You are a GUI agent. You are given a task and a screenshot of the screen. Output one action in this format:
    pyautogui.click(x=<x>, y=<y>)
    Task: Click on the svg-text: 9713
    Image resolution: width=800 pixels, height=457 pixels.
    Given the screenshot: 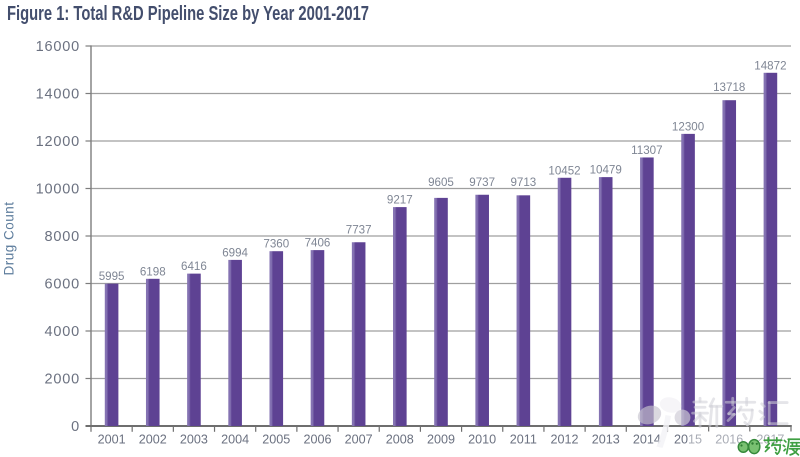 What is the action you would take?
    pyautogui.click(x=523, y=182)
    